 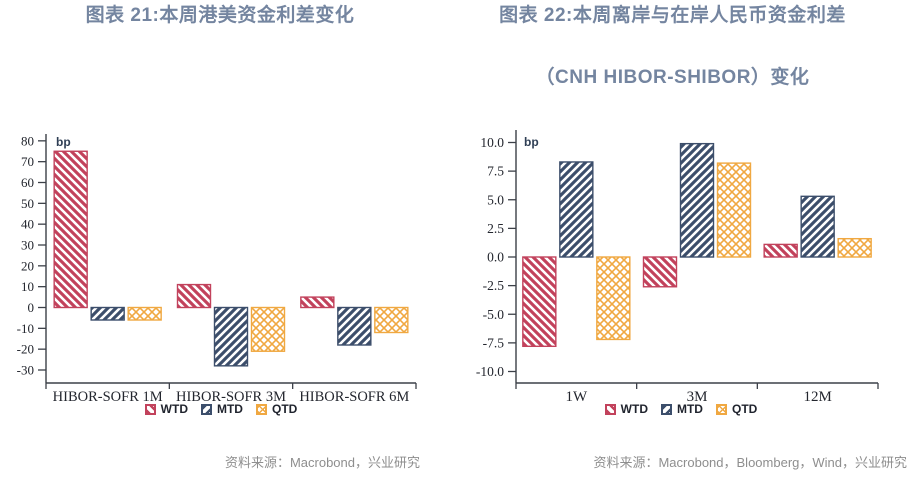 What do you see at coordinates (27, 203) in the screenshot?
I see `svg-text: 50` at bounding box center [27, 203].